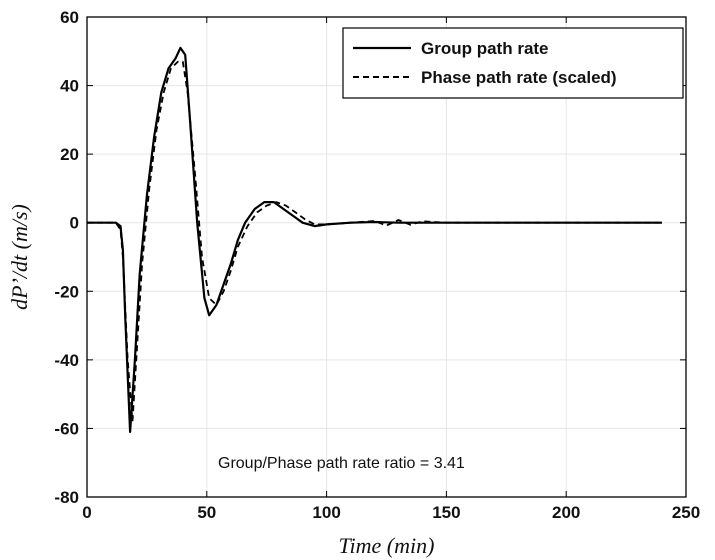  I want to click on y-tick-label: 40, so click(69, 86).